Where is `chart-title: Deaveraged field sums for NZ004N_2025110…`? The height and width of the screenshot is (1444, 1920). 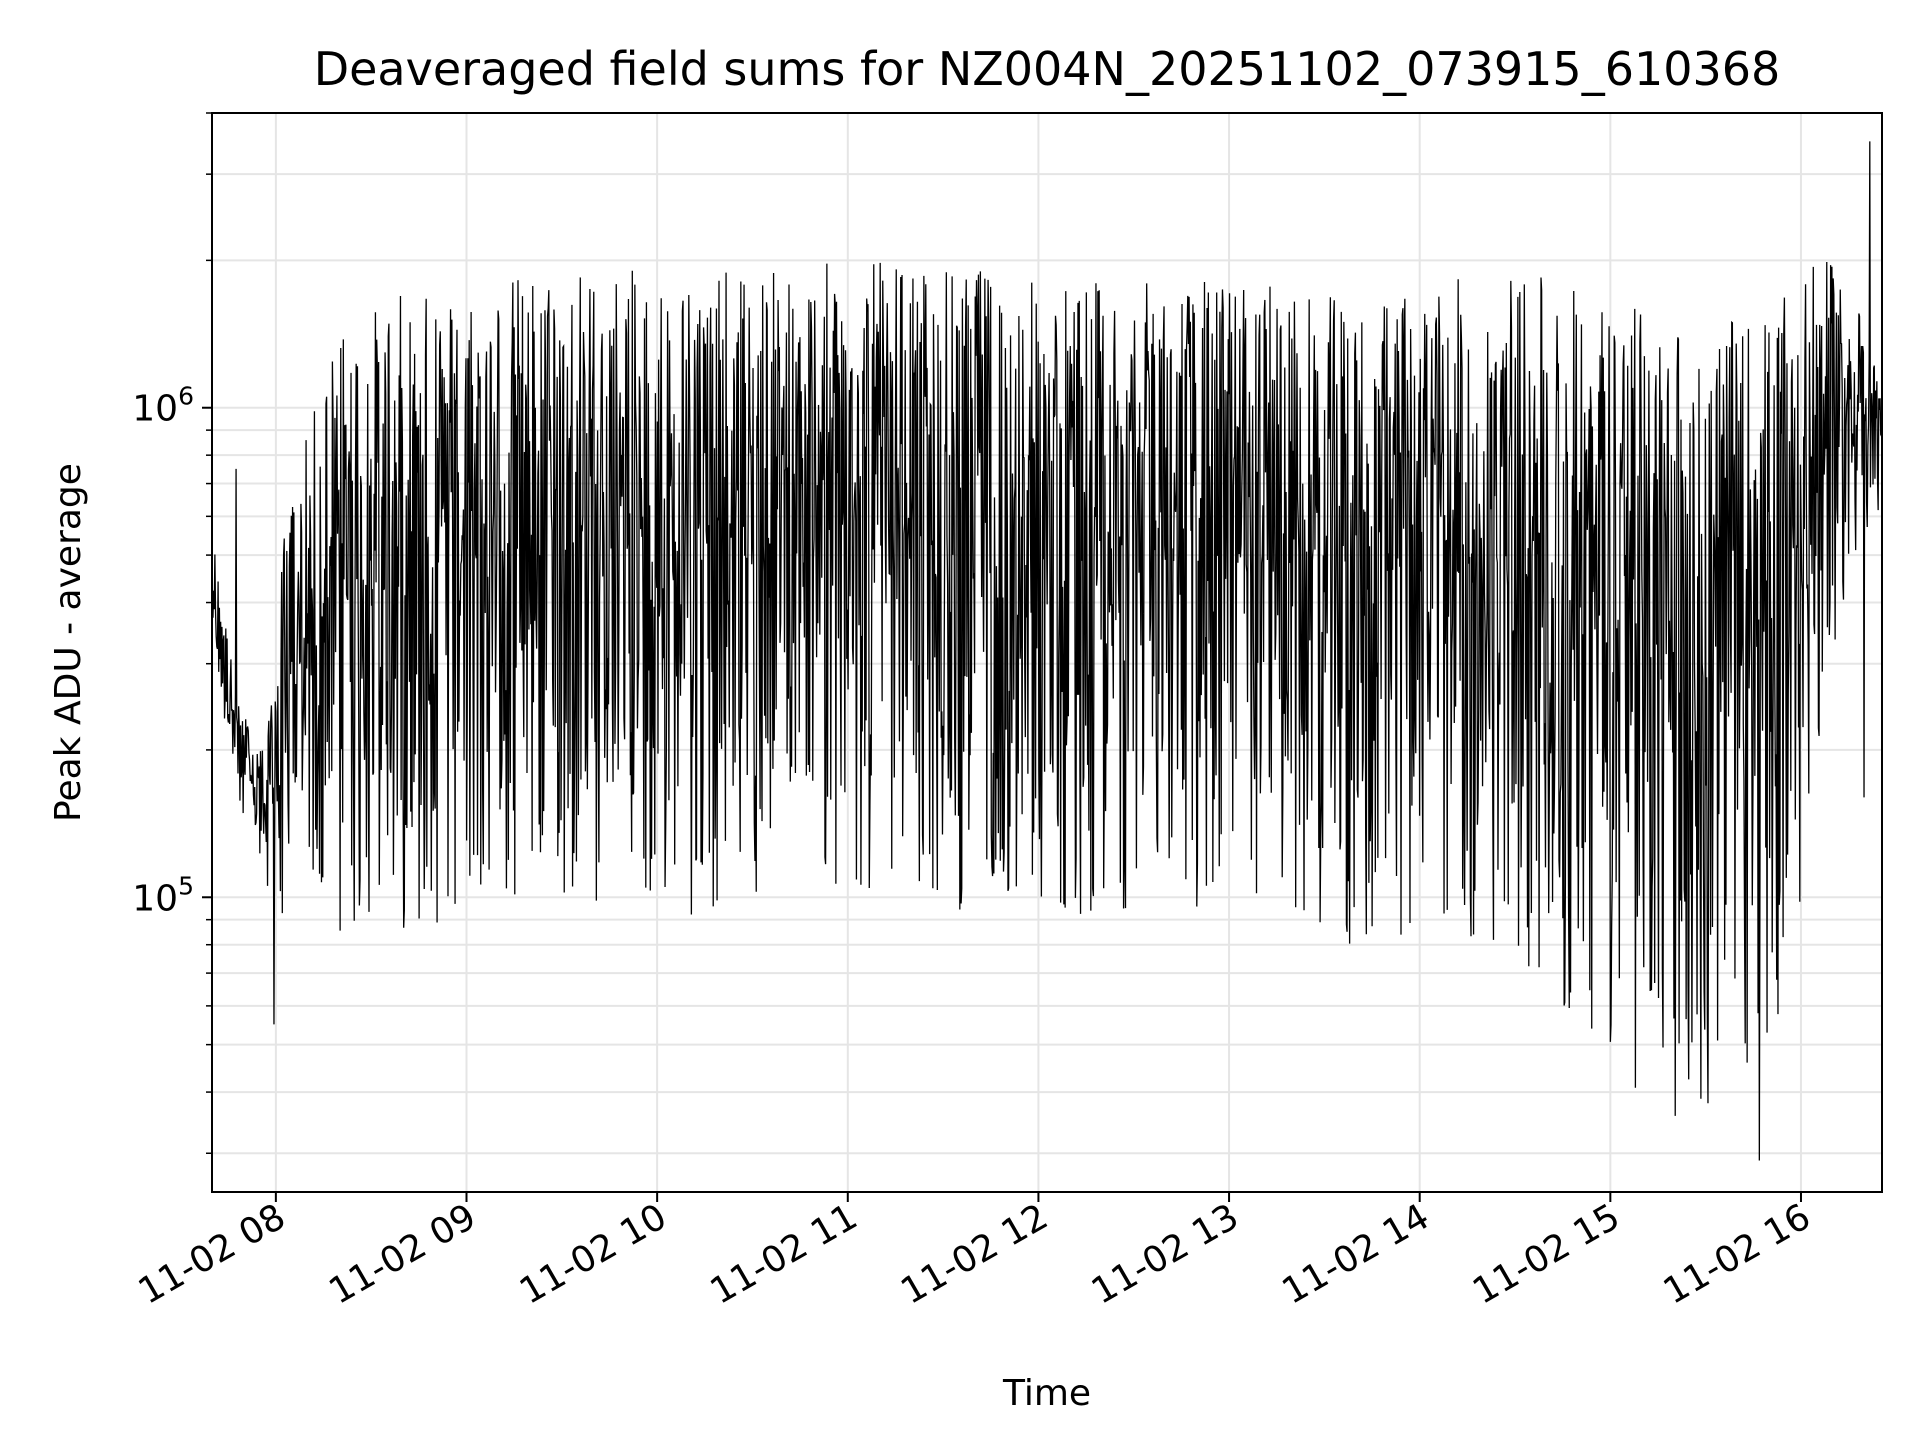 chart-title: Deaveraged field sums for NZ004N_2025110… is located at coordinates (1047, 69).